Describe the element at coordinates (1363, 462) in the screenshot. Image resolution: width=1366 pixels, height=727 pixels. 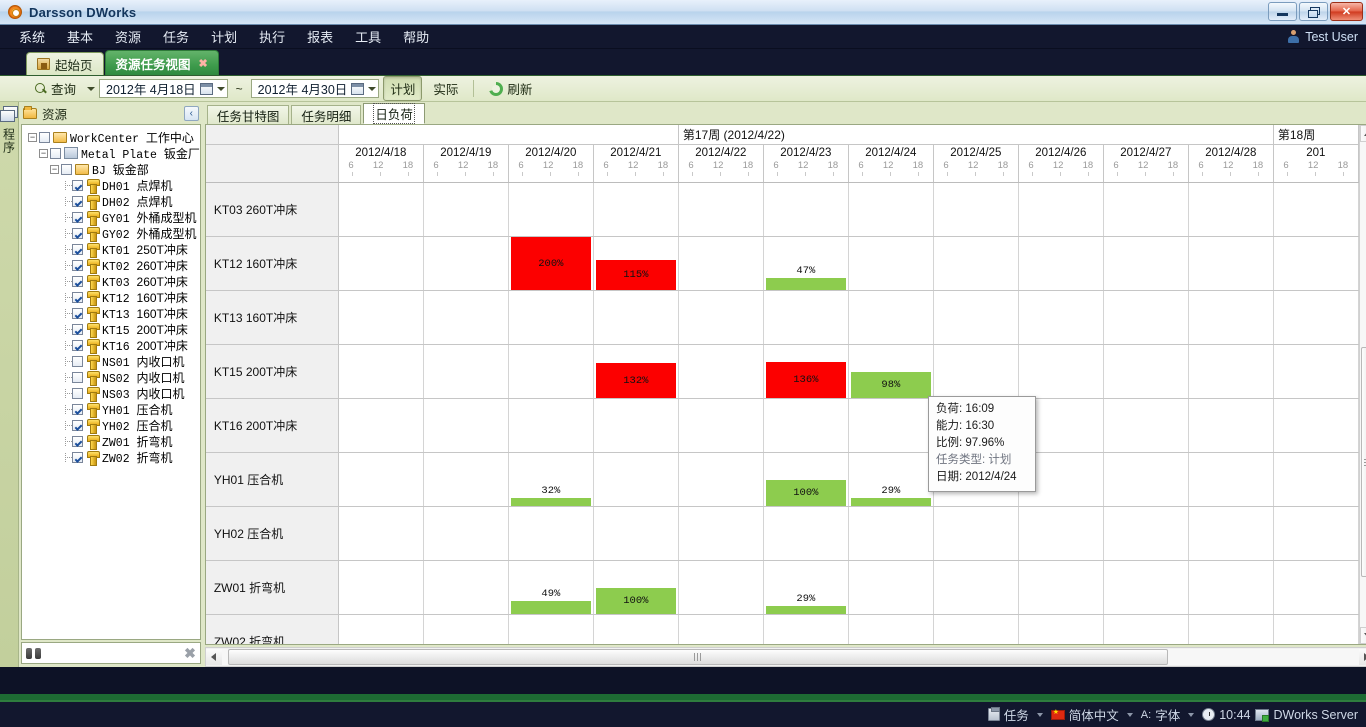
I see `vertical-scroll-thumb` at that location.